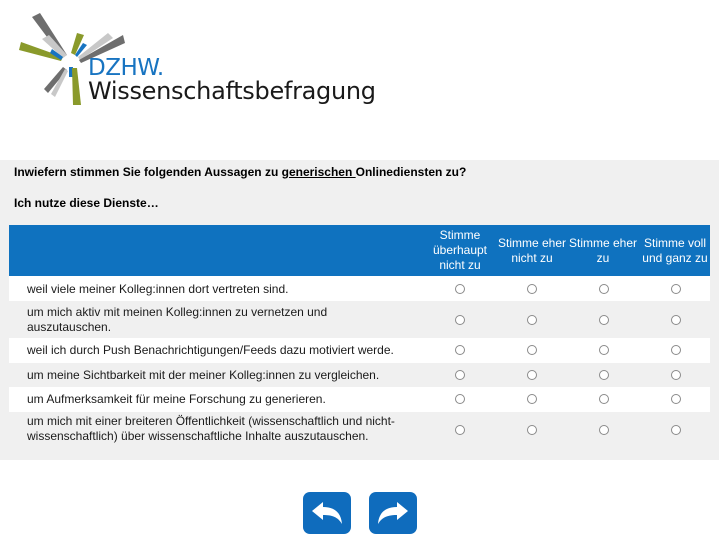 Image resolution: width=719 pixels, height=541 pixels. Describe the element at coordinates (676, 399) in the screenshot. I see `radio-row5-col4` at that location.